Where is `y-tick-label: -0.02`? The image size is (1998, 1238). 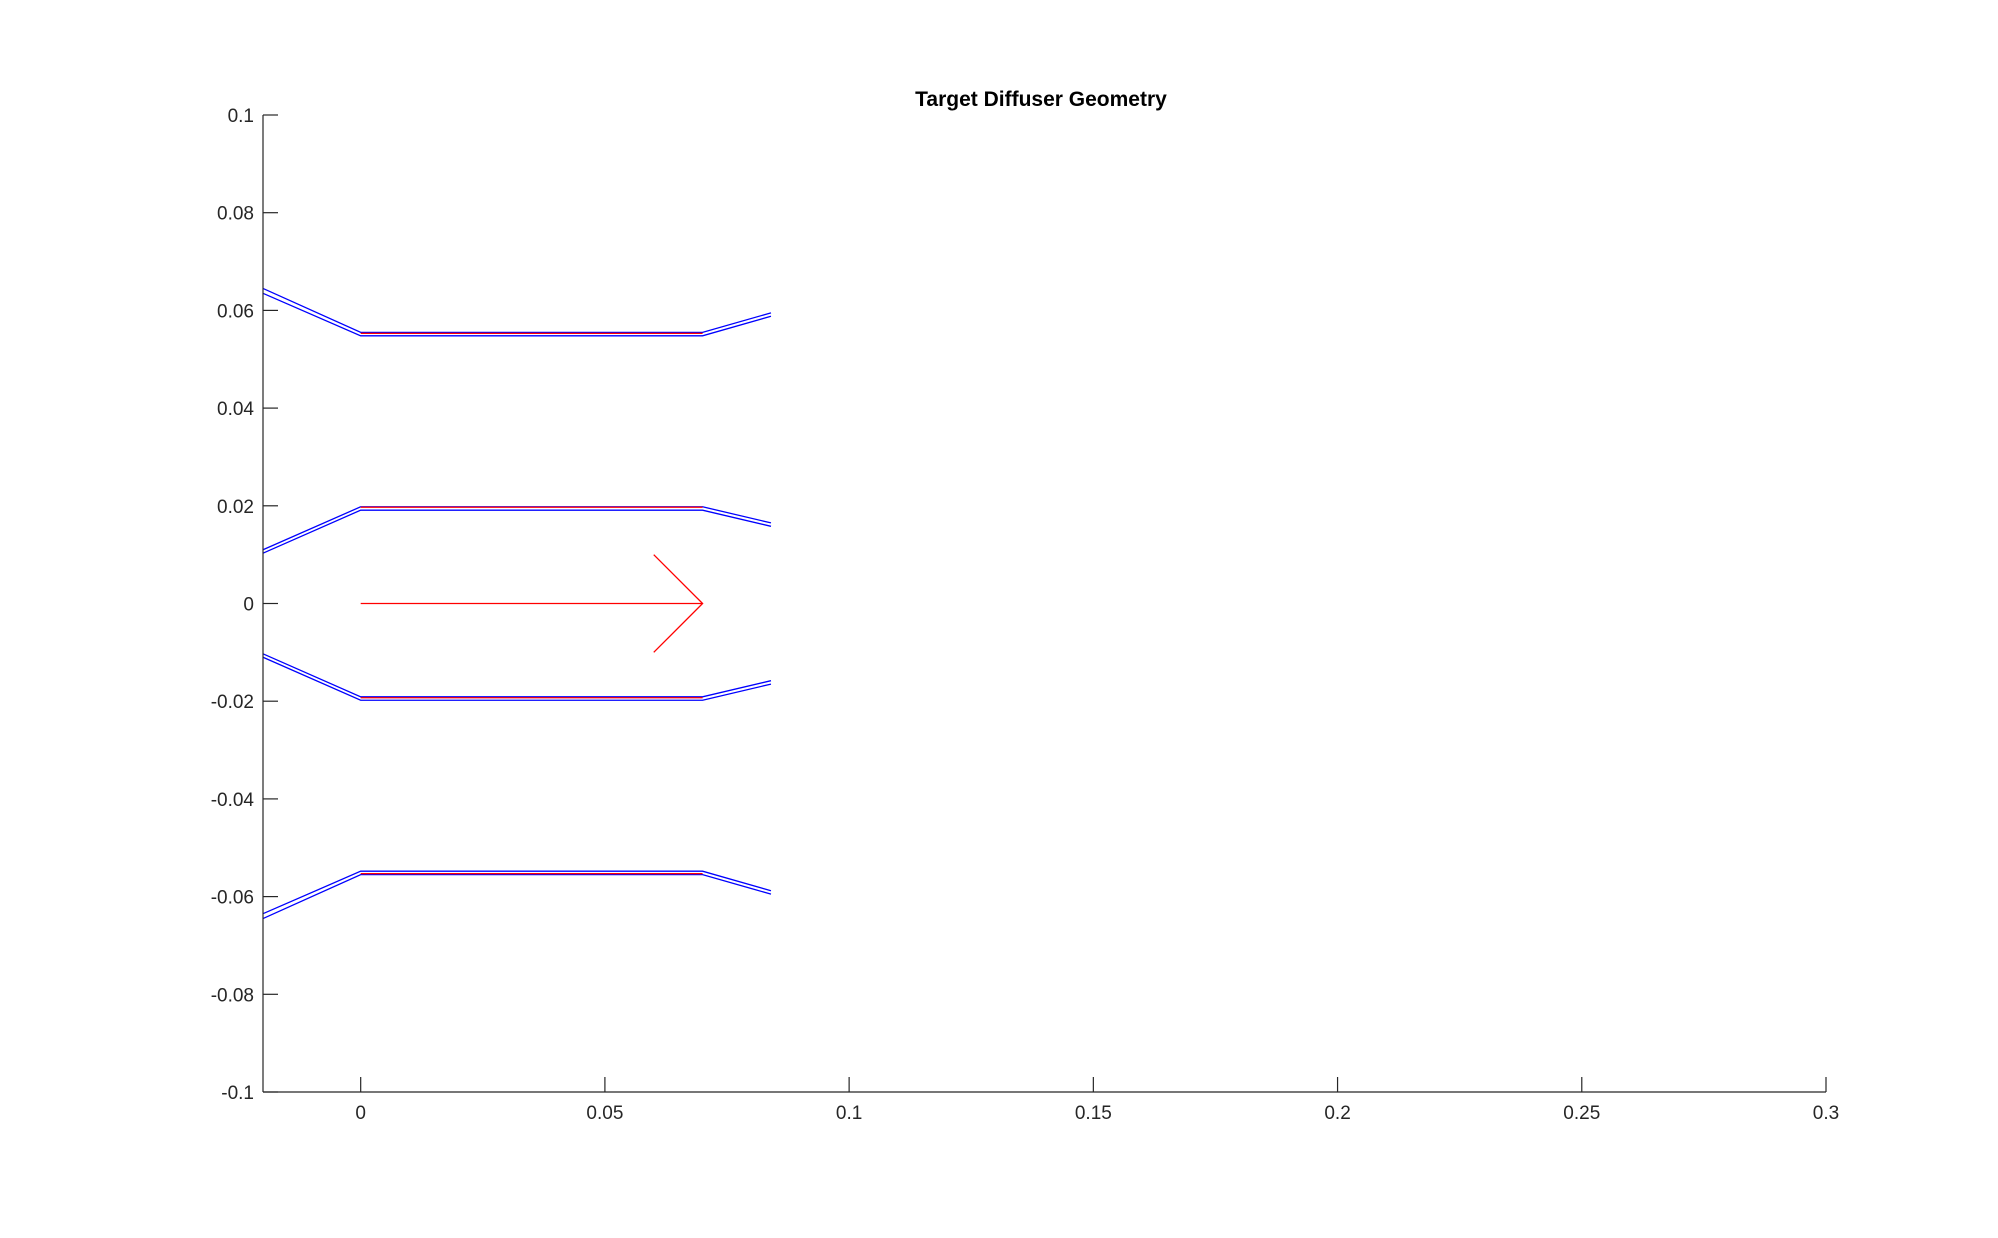 y-tick-label: -0.02 is located at coordinates (232, 702).